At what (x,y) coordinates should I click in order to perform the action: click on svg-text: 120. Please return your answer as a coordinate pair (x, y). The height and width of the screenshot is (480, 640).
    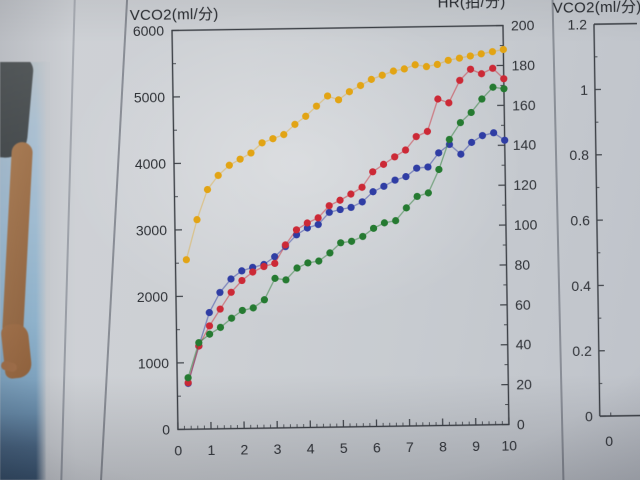
    Looking at the image, I should click on (525, 185).